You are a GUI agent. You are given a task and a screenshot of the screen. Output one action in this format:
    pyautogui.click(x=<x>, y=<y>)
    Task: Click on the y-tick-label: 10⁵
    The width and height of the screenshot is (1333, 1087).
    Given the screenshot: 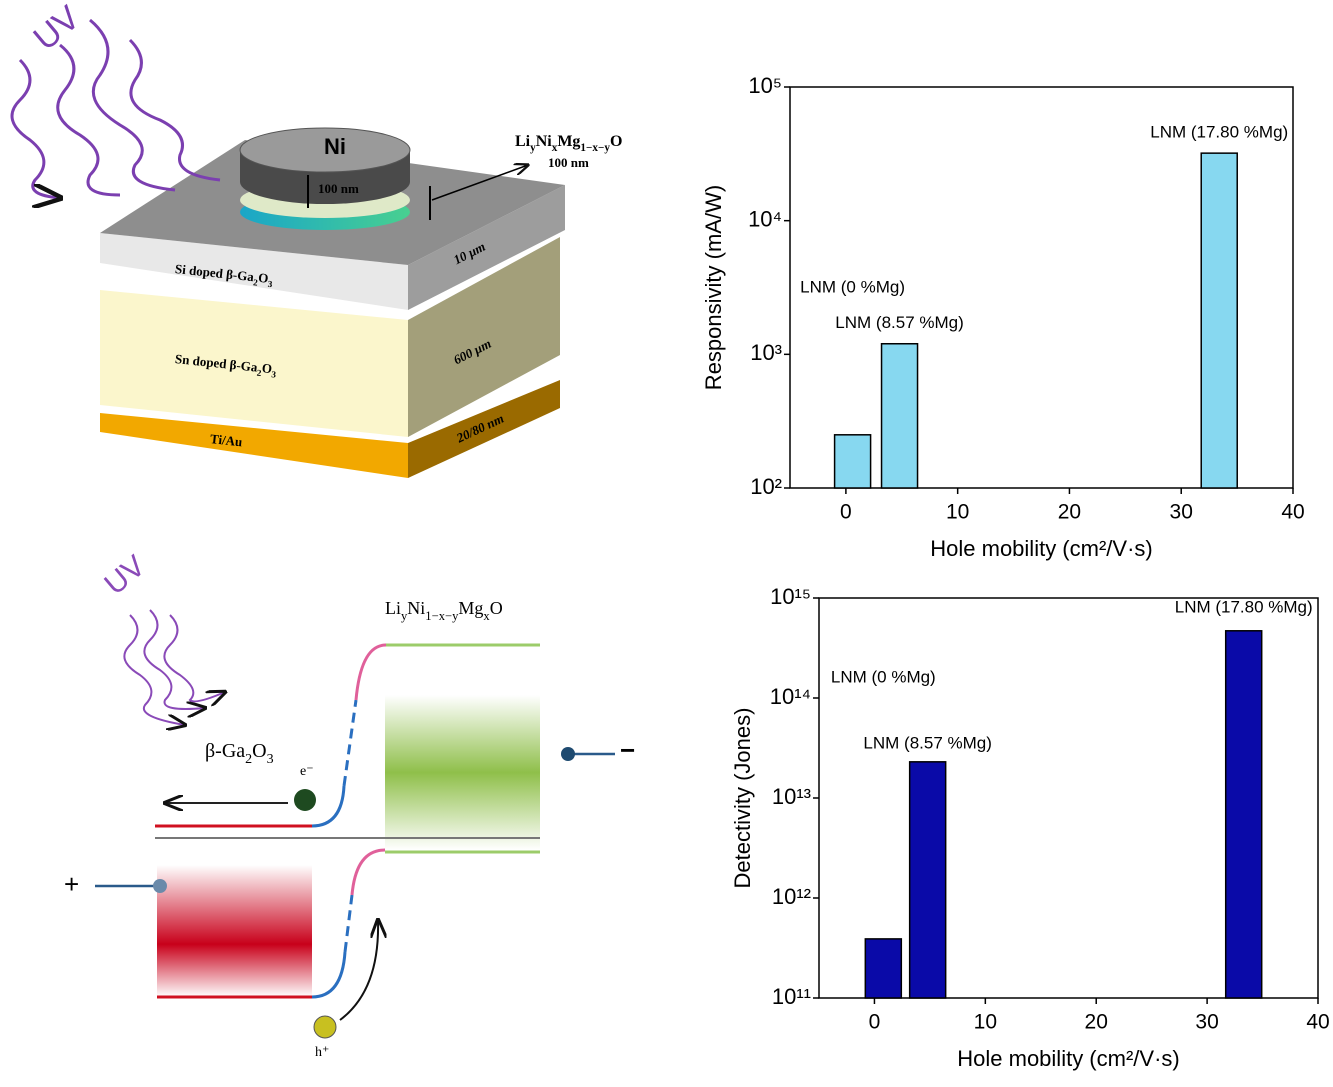 What is the action you would take?
    pyautogui.click(x=765, y=85)
    